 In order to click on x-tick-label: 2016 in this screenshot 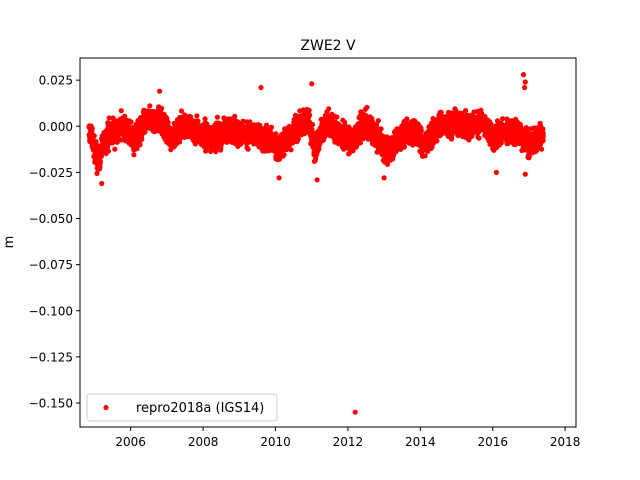, I will do `click(492, 442)`.